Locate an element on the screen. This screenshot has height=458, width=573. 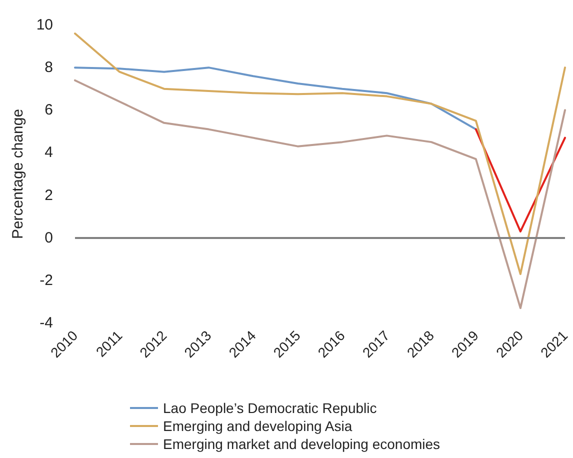
y-tick-label: 10 is located at coordinates (44, 25).